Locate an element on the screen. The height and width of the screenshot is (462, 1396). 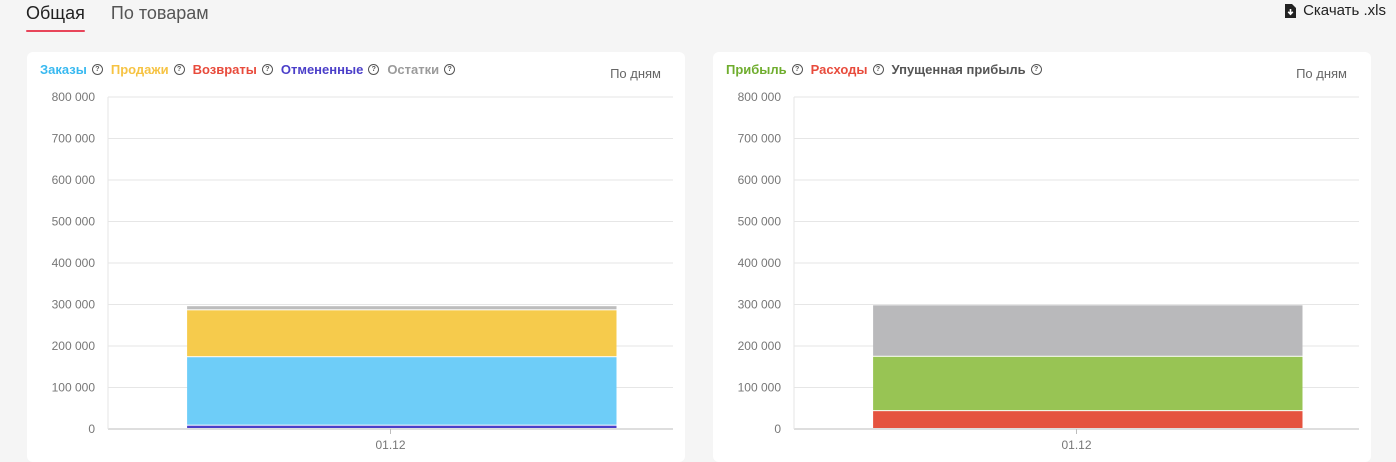
legend-item: Отмененные? is located at coordinates (330, 69).